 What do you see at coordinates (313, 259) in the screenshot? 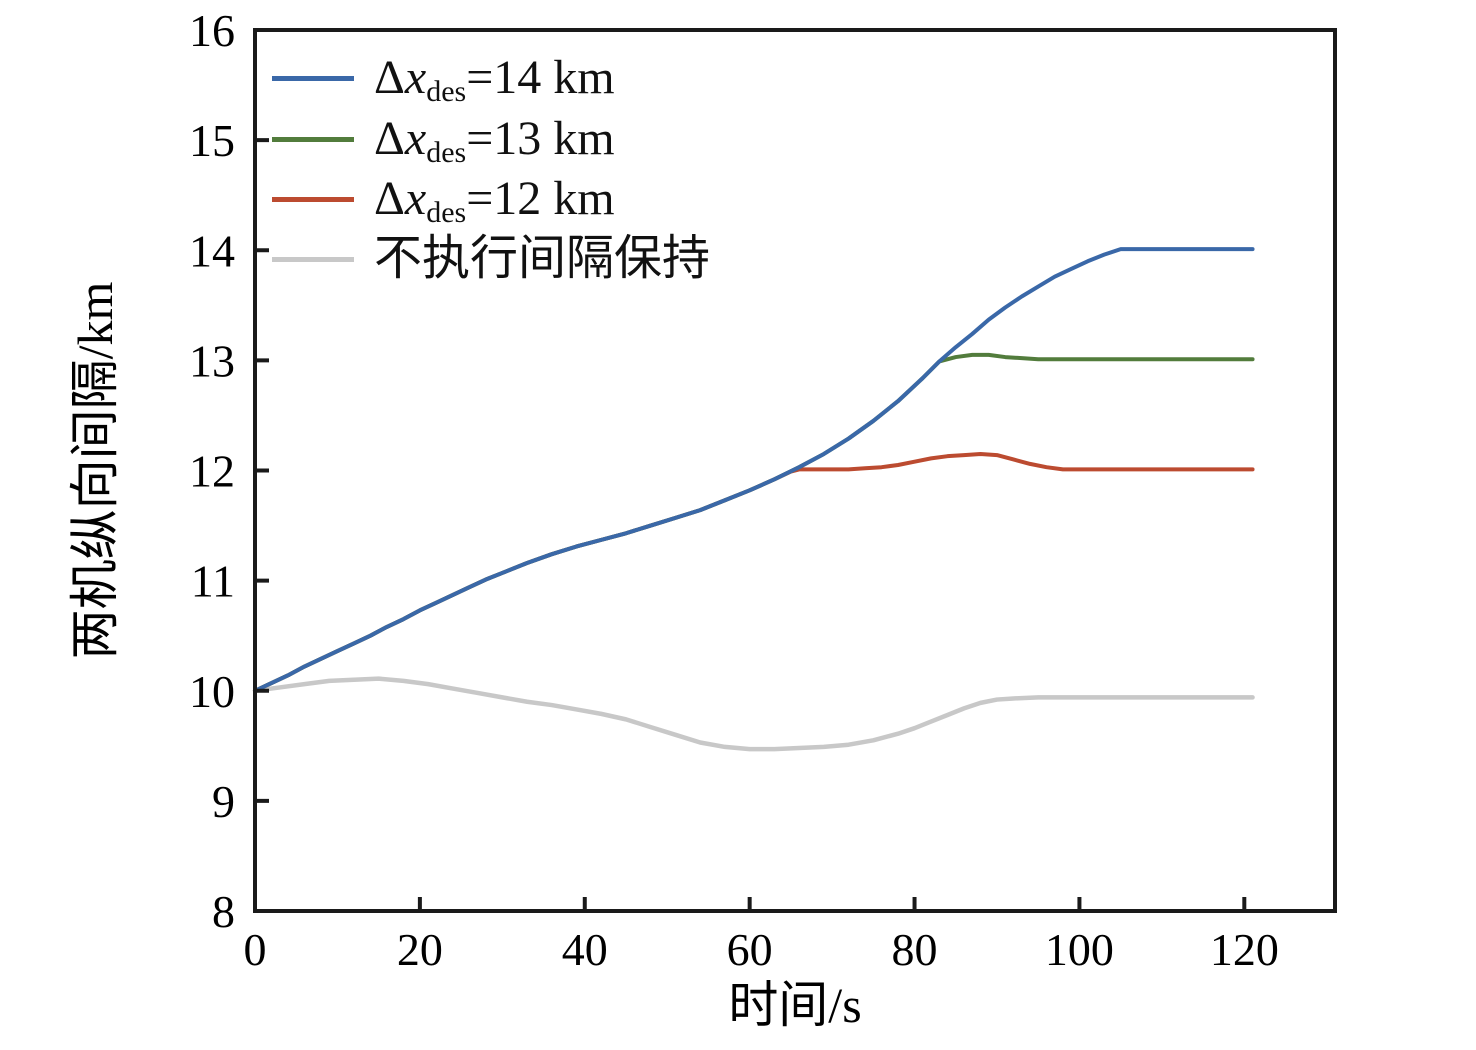
I see `legend-swatch-no_keep` at bounding box center [313, 259].